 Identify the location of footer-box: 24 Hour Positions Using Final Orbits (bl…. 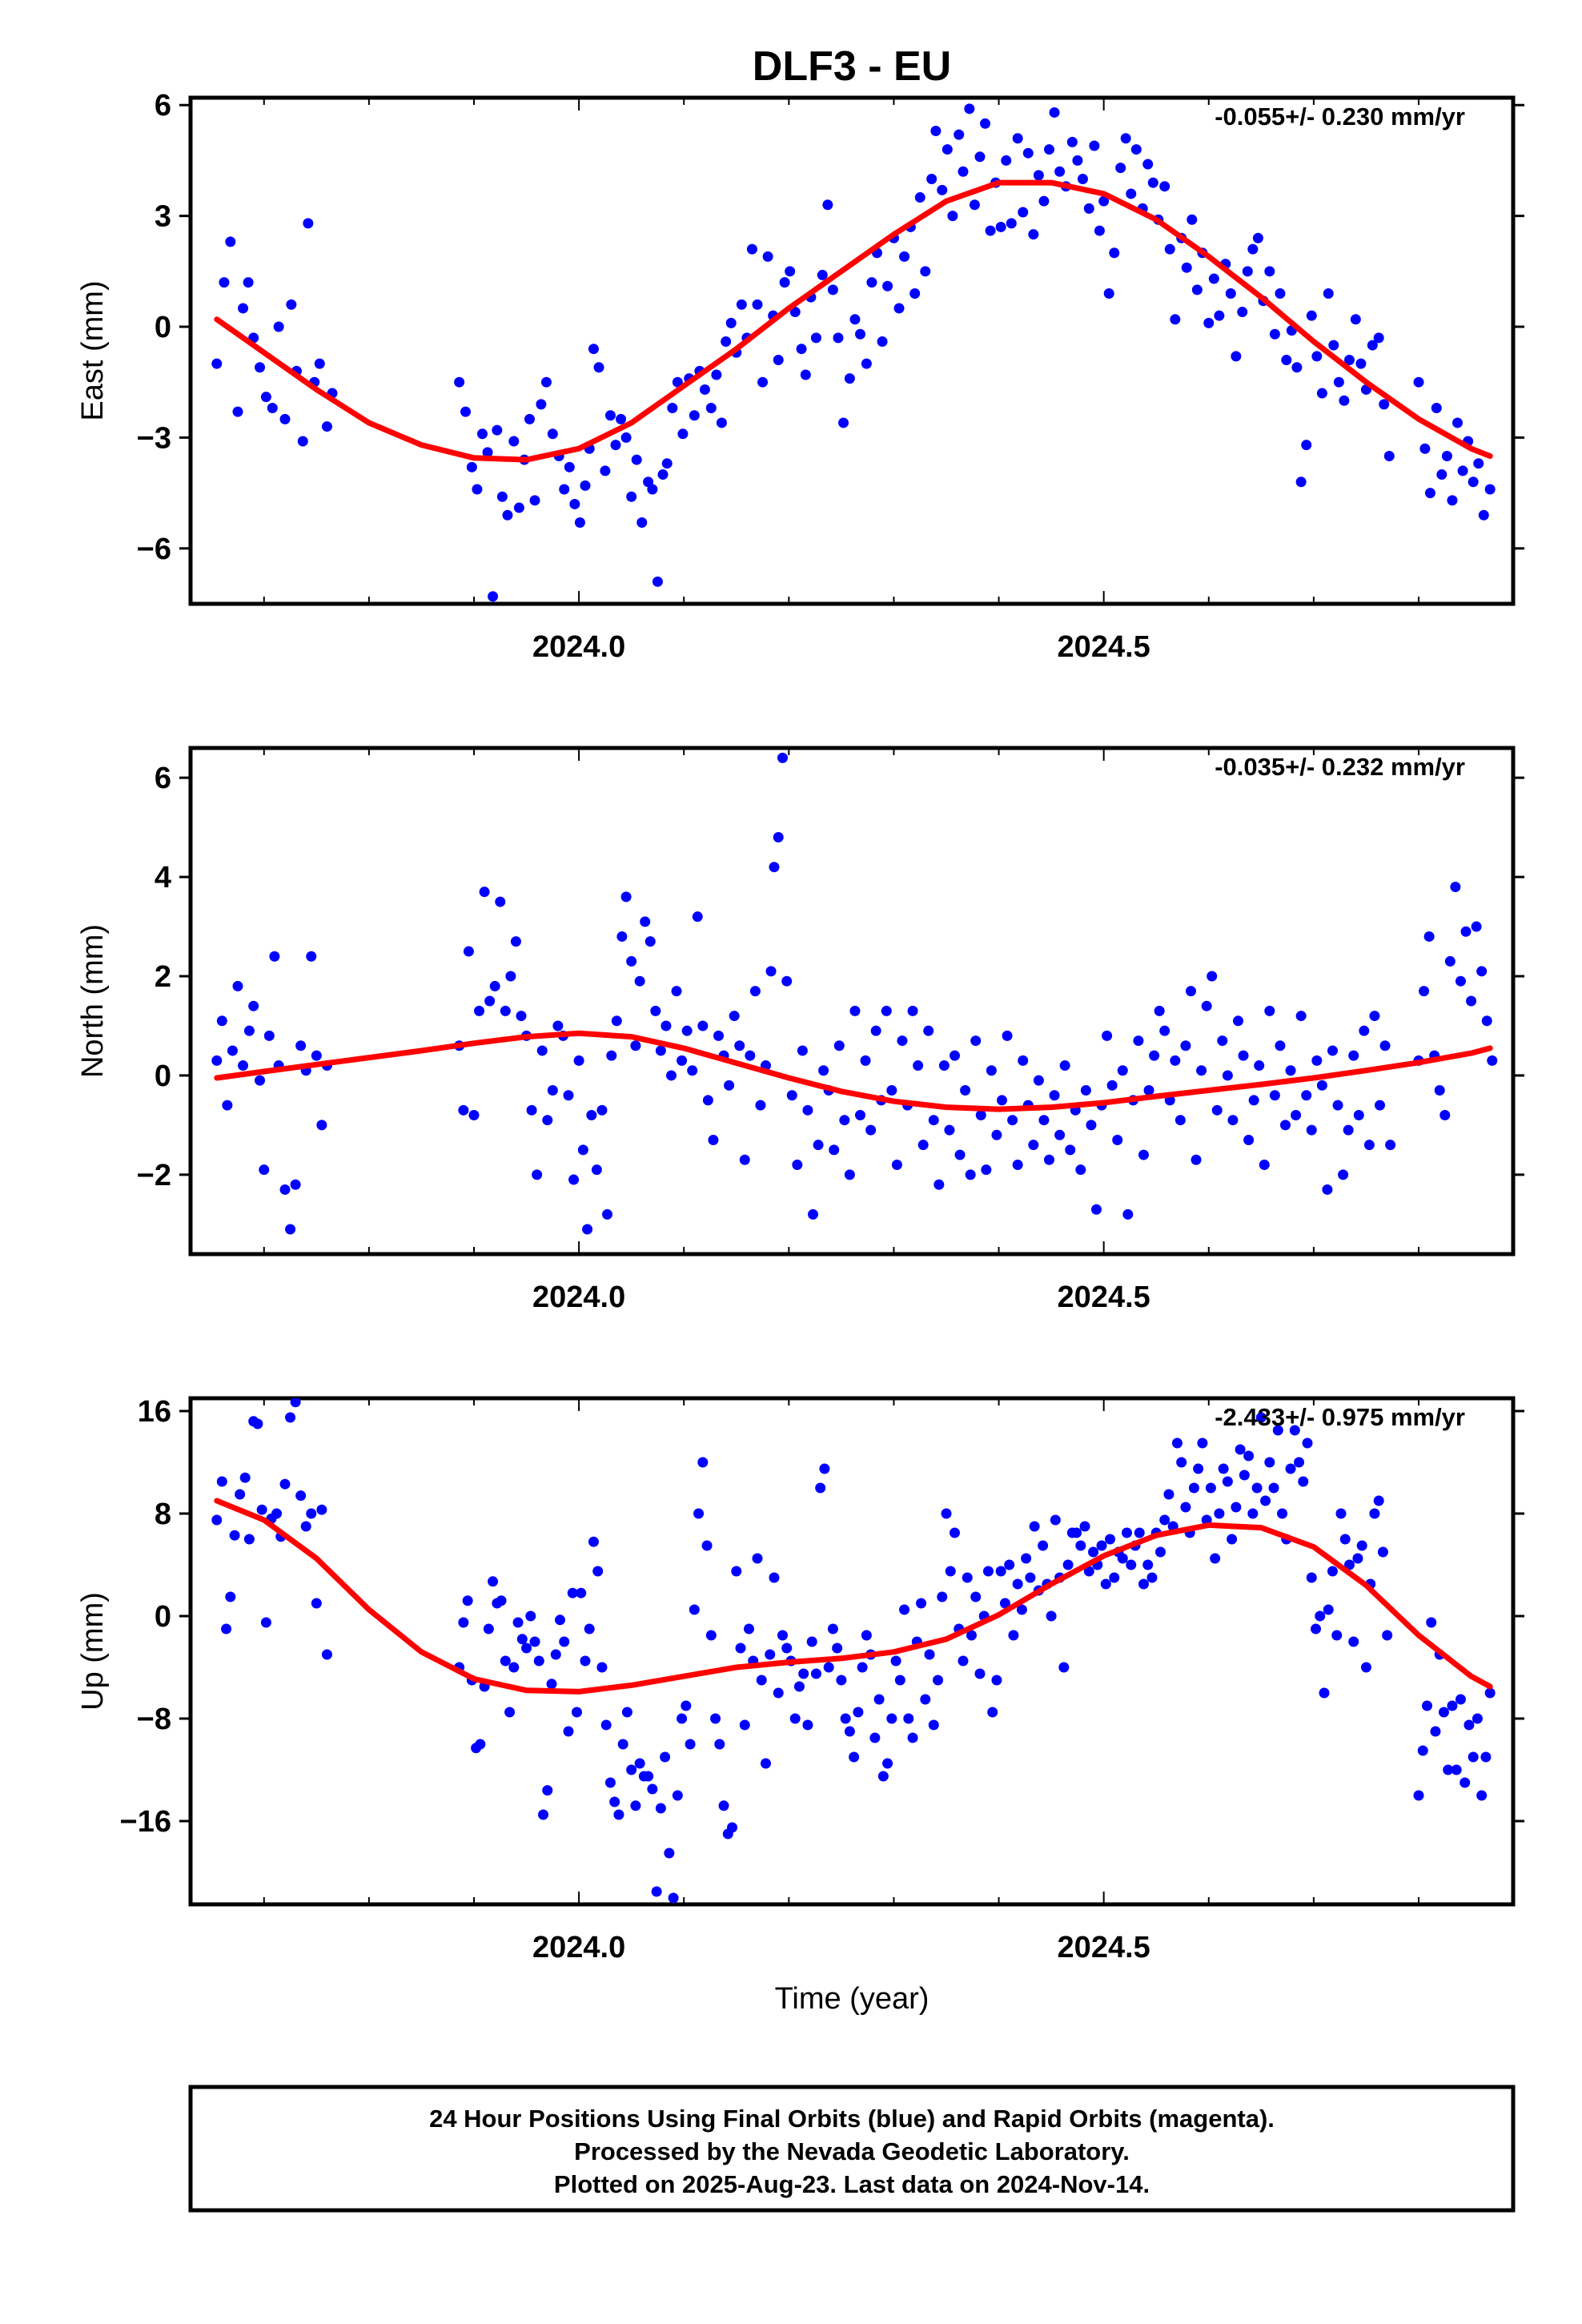
(852, 2149).